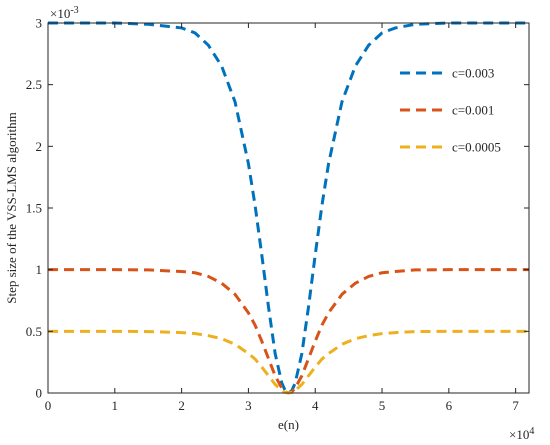  What do you see at coordinates (473, 73) in the screenshot?
I see `legend-label-1: c=0.003` at bounding box center [473, 73].